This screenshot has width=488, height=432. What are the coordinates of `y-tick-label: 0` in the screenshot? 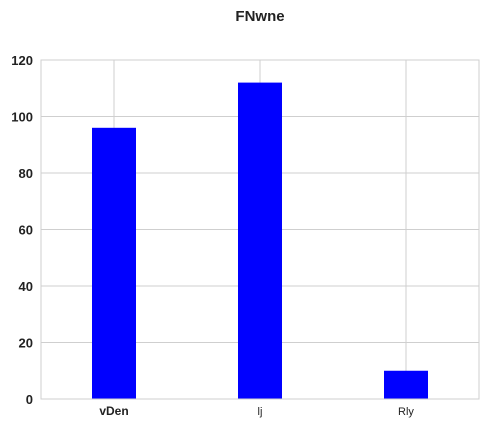 It's located at (29, 399).